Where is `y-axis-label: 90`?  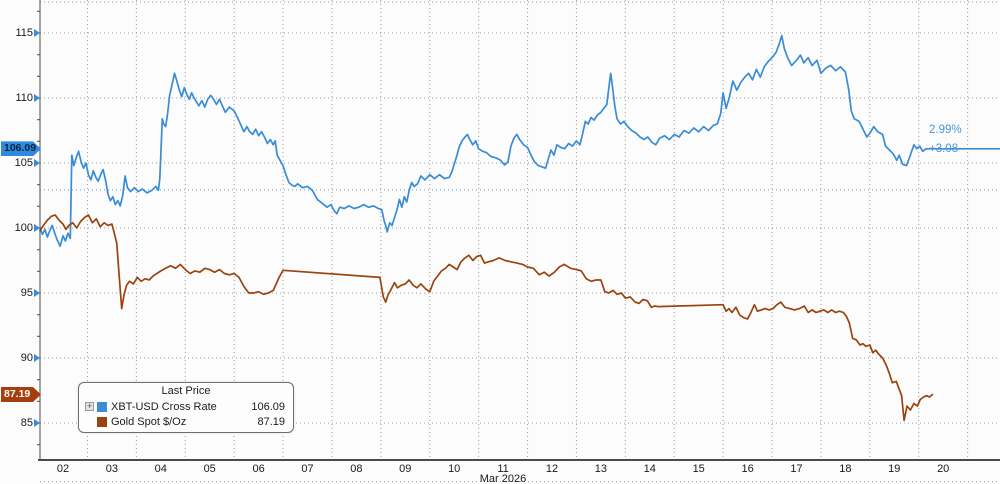
y-axis-label: 90 is located at coordinates (26, 358).